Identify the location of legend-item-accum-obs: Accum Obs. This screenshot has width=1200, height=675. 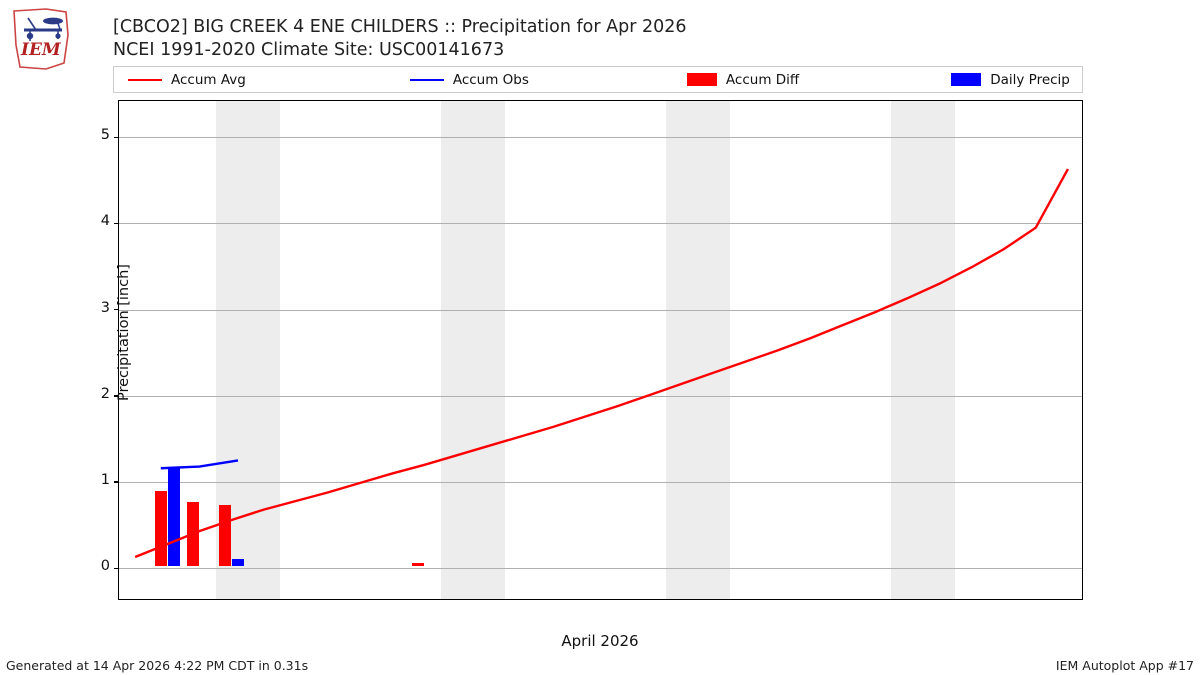
(469, 79).